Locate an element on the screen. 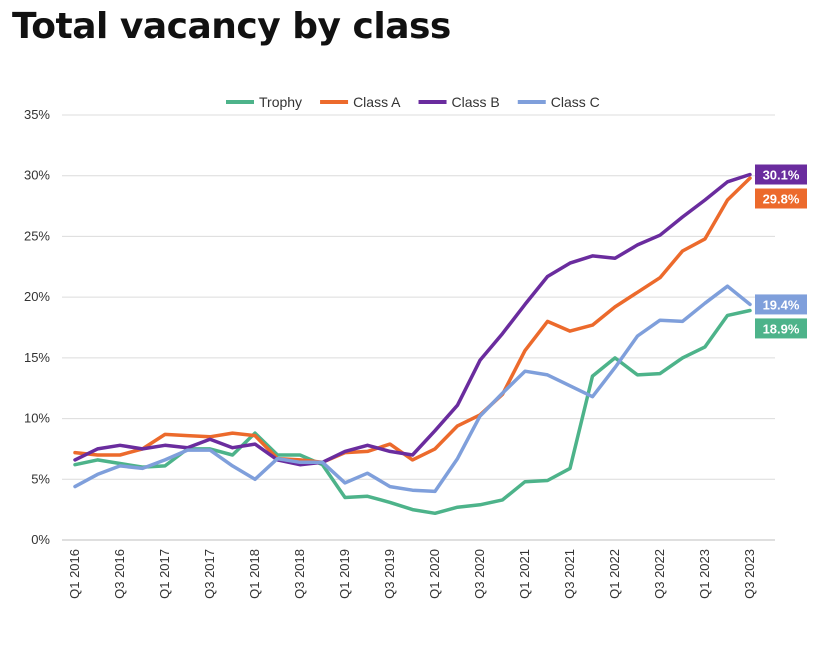 This screenshot has height=650, width=817. end-label-class-c: 19.4% is located at coordinates (781, 304).